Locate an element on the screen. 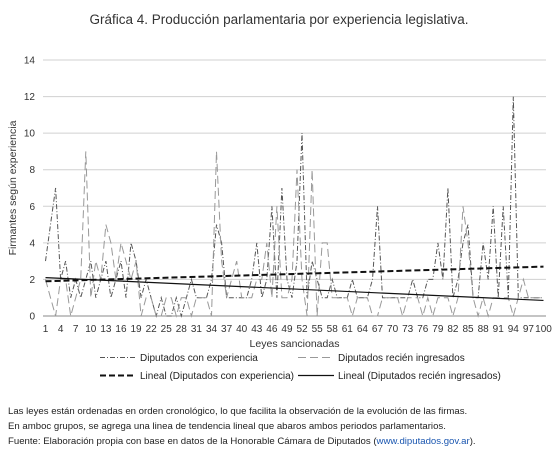  x-tick-label: 25 is located at coordinates (167, 329).